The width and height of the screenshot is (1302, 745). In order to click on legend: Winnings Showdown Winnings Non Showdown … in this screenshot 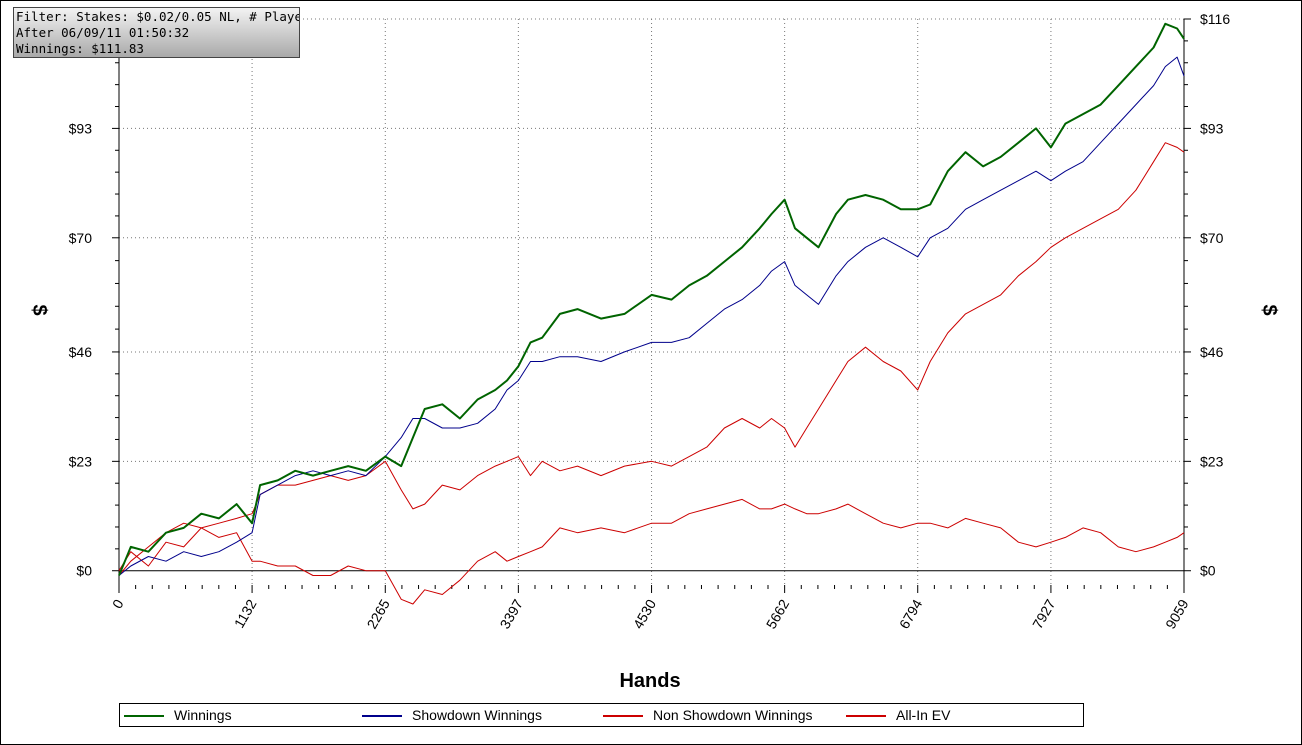, I will do `click(601, 715)`.